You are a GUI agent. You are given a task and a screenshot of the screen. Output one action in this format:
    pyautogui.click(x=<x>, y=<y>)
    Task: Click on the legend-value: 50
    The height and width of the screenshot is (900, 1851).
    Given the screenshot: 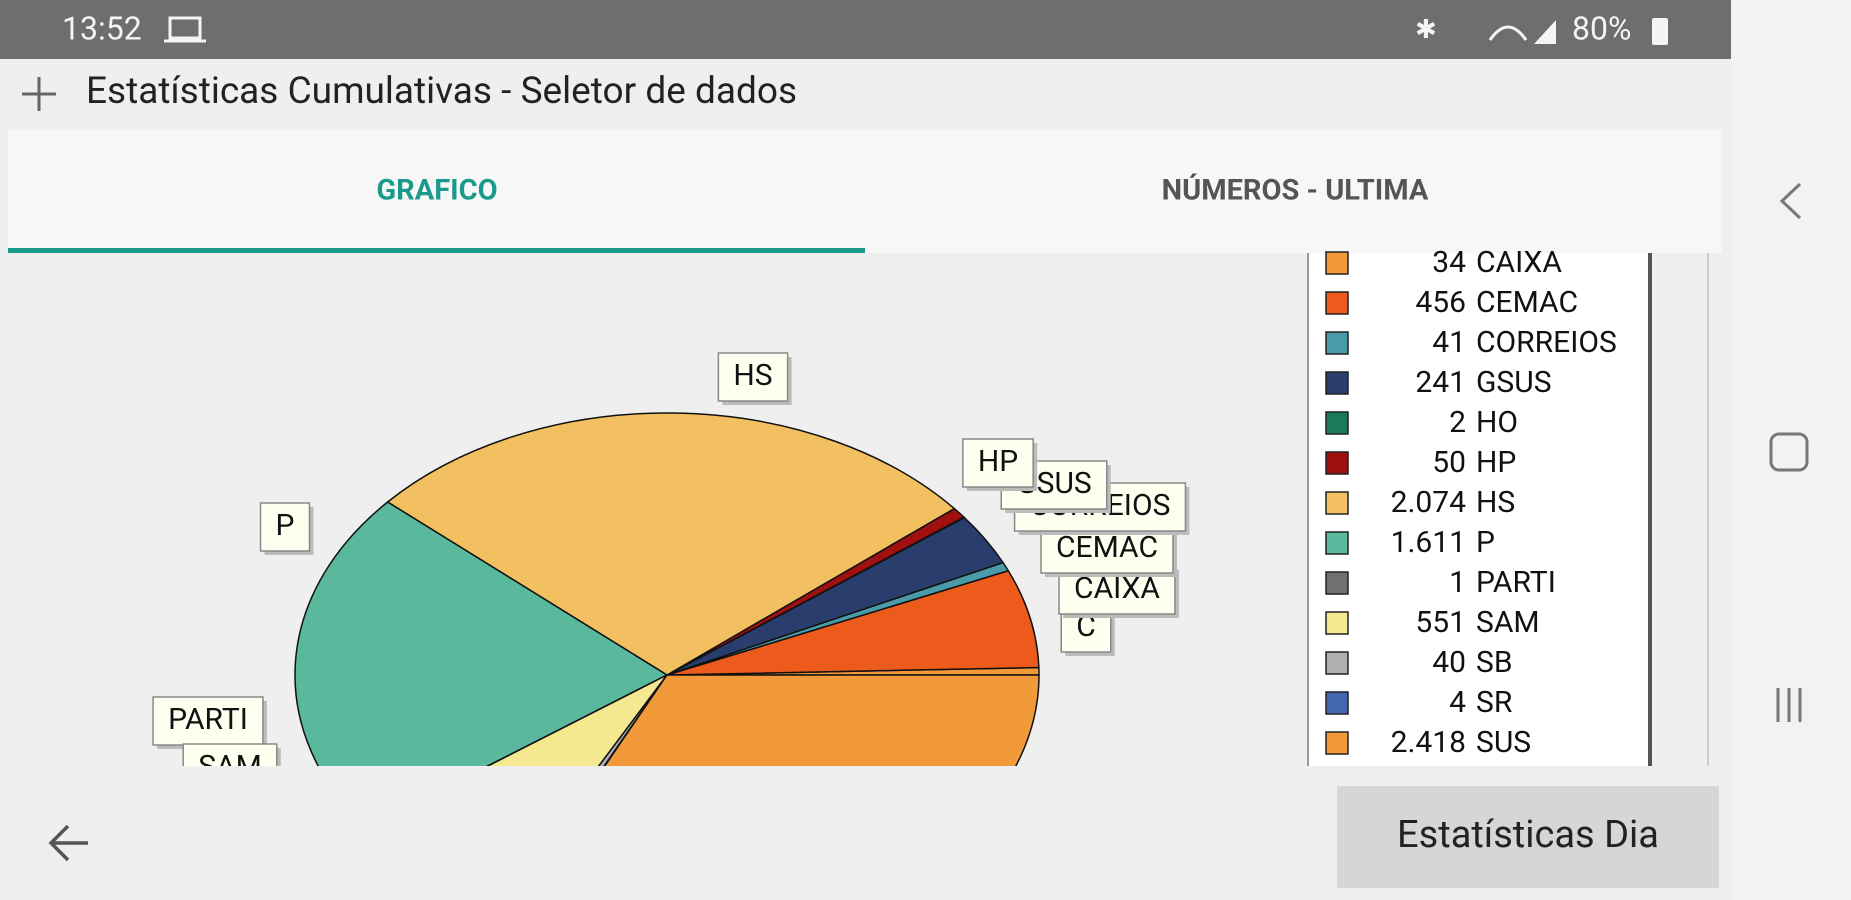 What is the action you would take?
    pyautogui.click(x=1449, y=462)
    